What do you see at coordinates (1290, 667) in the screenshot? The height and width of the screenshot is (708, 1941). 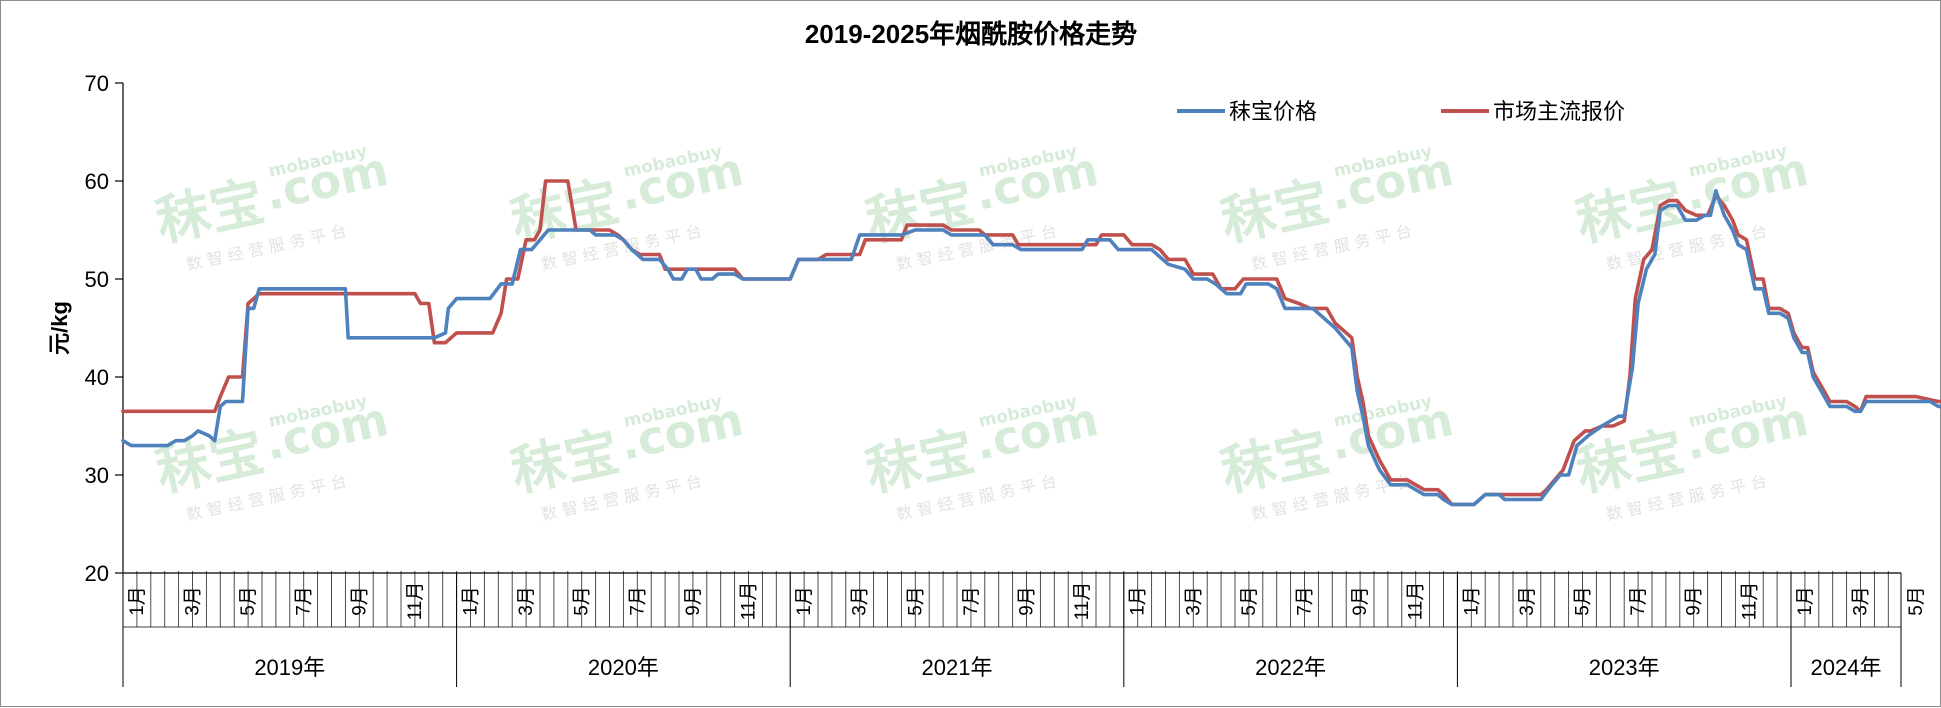 I see `x-year-label: 2022年` at bounding box center [1290, 667].